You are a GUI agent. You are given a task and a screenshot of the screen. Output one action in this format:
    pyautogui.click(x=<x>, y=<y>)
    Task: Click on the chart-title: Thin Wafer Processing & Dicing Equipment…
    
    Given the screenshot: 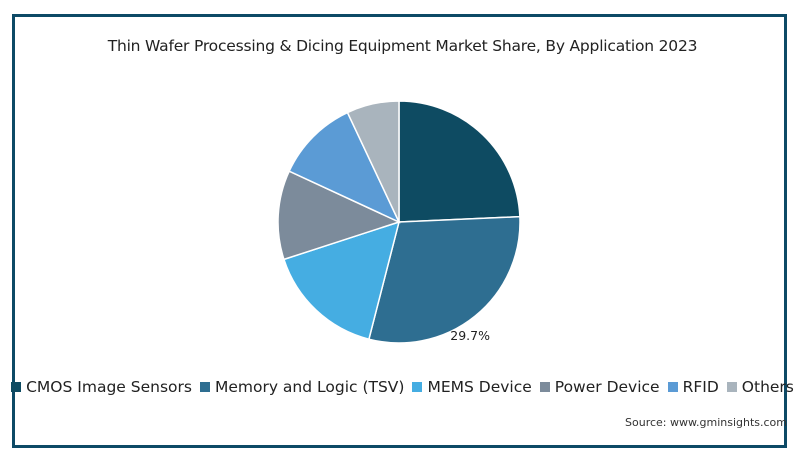 What is the action you would take?
    pyautogui.click(x=402, y=46)
    